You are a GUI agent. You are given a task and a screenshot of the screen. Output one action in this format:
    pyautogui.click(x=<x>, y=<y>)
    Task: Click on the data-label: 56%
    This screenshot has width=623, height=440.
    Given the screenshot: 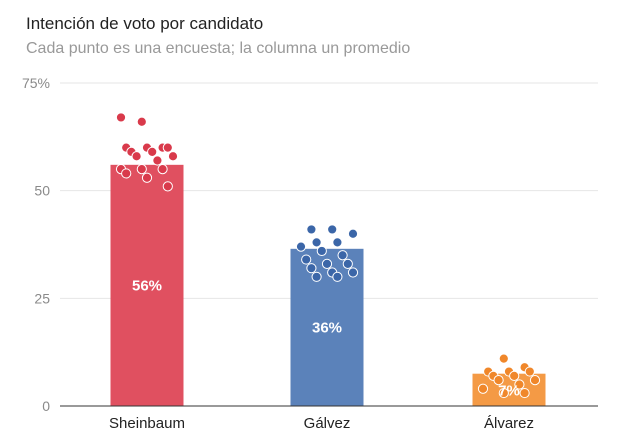 What is the action you would take?
    pyautogui.click(x=147, y=285)
    